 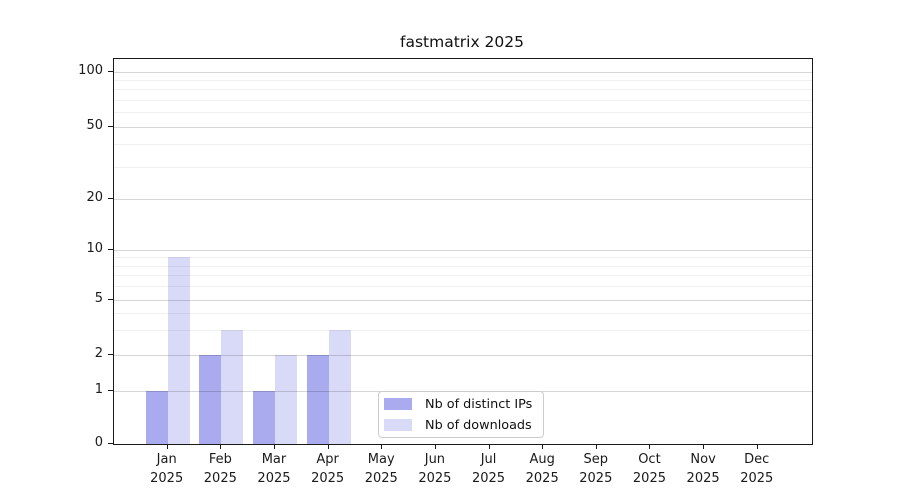 What do you see at coordinates (220, 469) in the screenshot?
I see `x-tick-label-feb: Feb 2025` at bounding box center [220, 469].